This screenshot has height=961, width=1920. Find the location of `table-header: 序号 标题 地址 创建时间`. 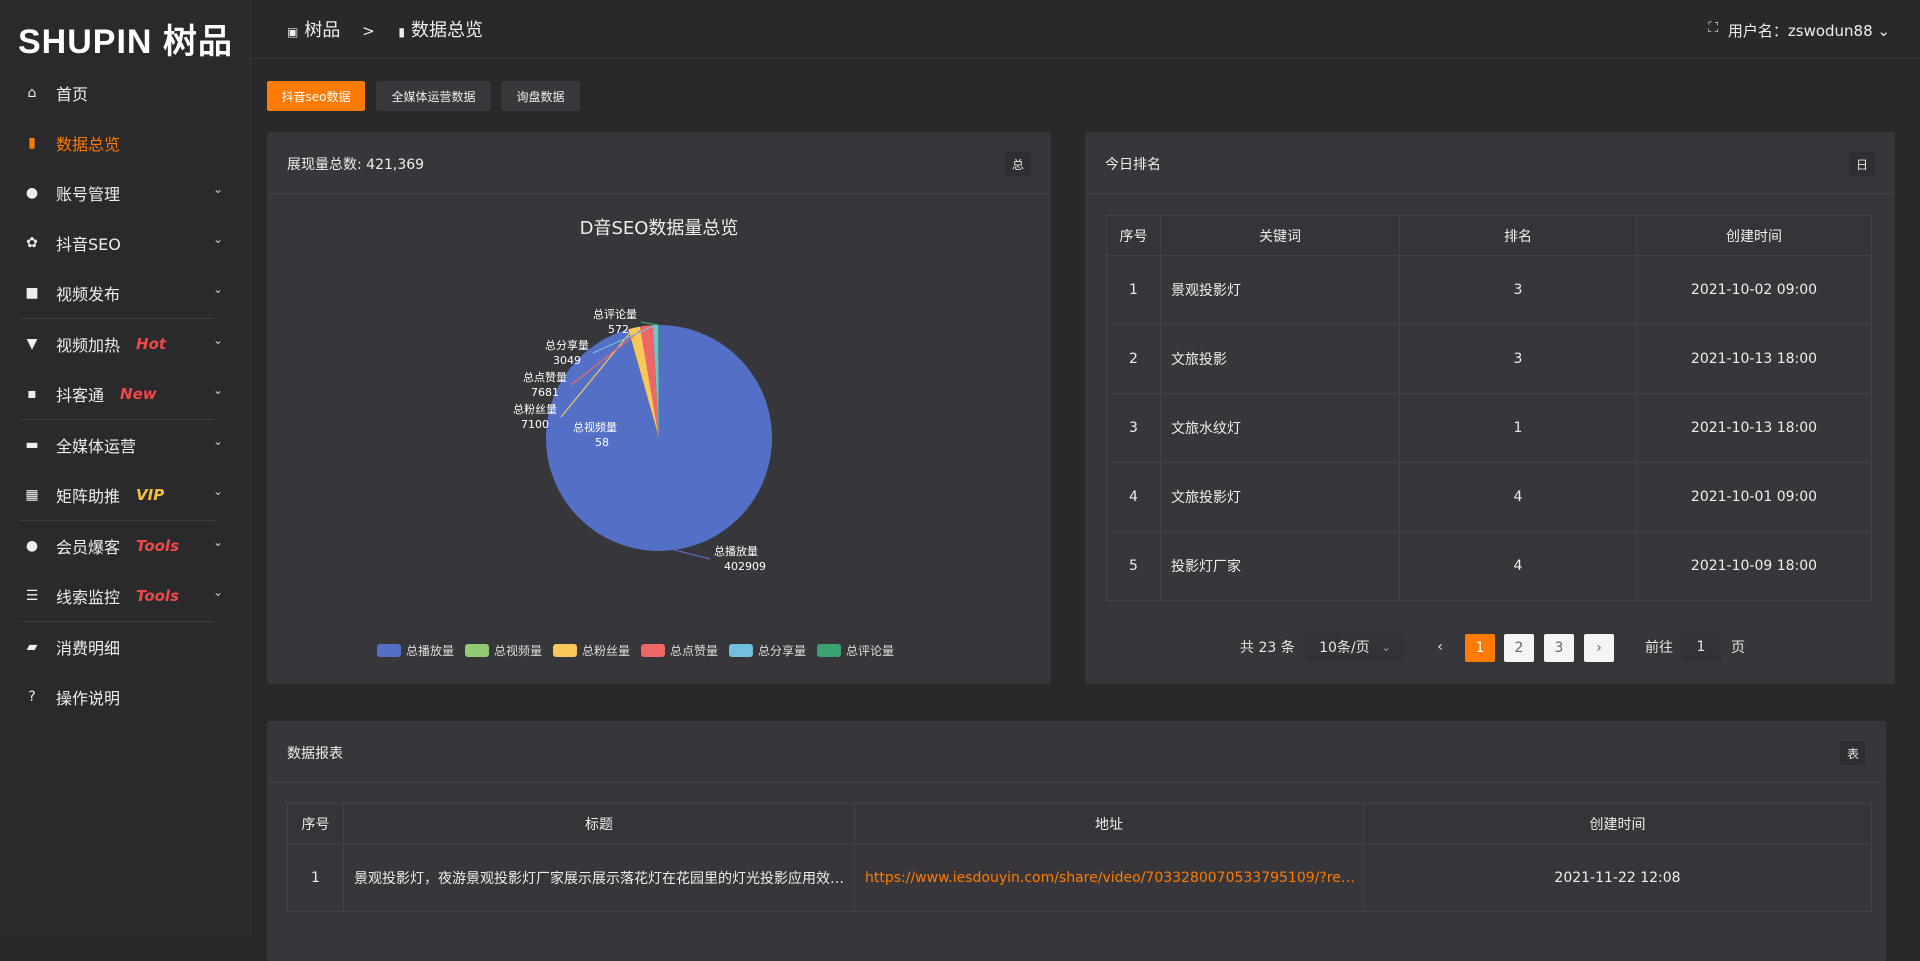

table-header: 序号 标题 地址 创建时间 is located at coordinates (1079, 823).